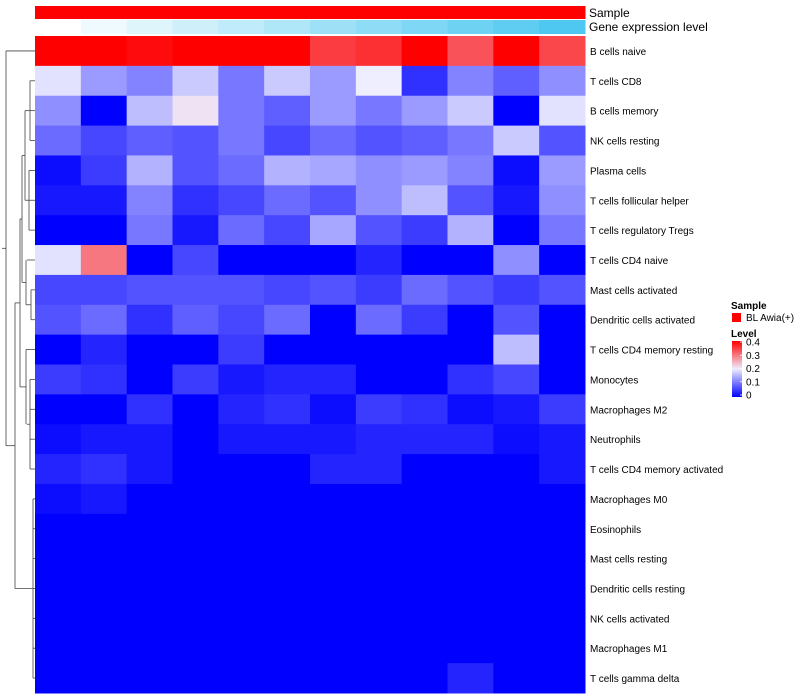 This screenshot has width=800, height=700. I want to click on row-label: T cells CD4 memory resting, so click(651, 351).